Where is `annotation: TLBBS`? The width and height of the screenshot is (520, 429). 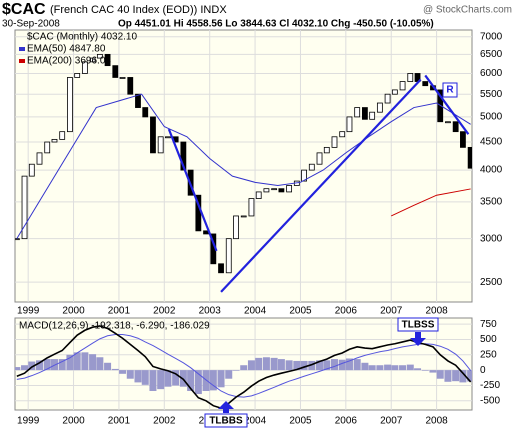 annotation: TLBBS is located at coordinates (226, 421).